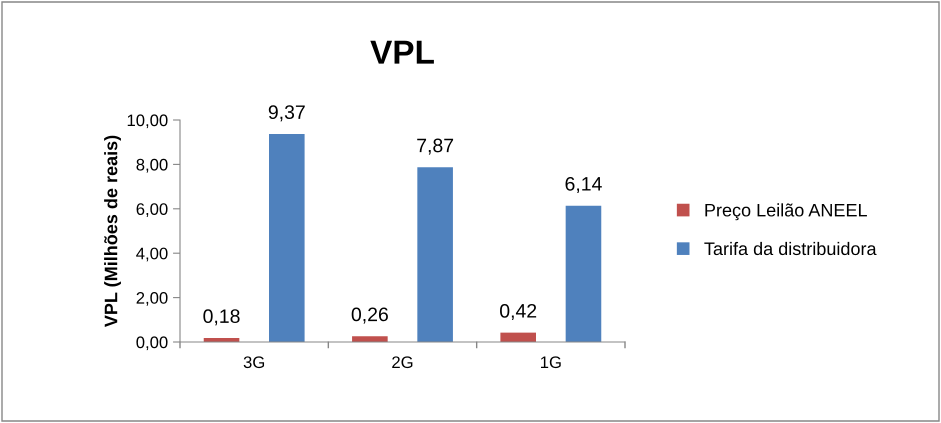  Describe the element at coordinates (518, 312) in the screenshot. I see `data-label: 0,42` at that location.